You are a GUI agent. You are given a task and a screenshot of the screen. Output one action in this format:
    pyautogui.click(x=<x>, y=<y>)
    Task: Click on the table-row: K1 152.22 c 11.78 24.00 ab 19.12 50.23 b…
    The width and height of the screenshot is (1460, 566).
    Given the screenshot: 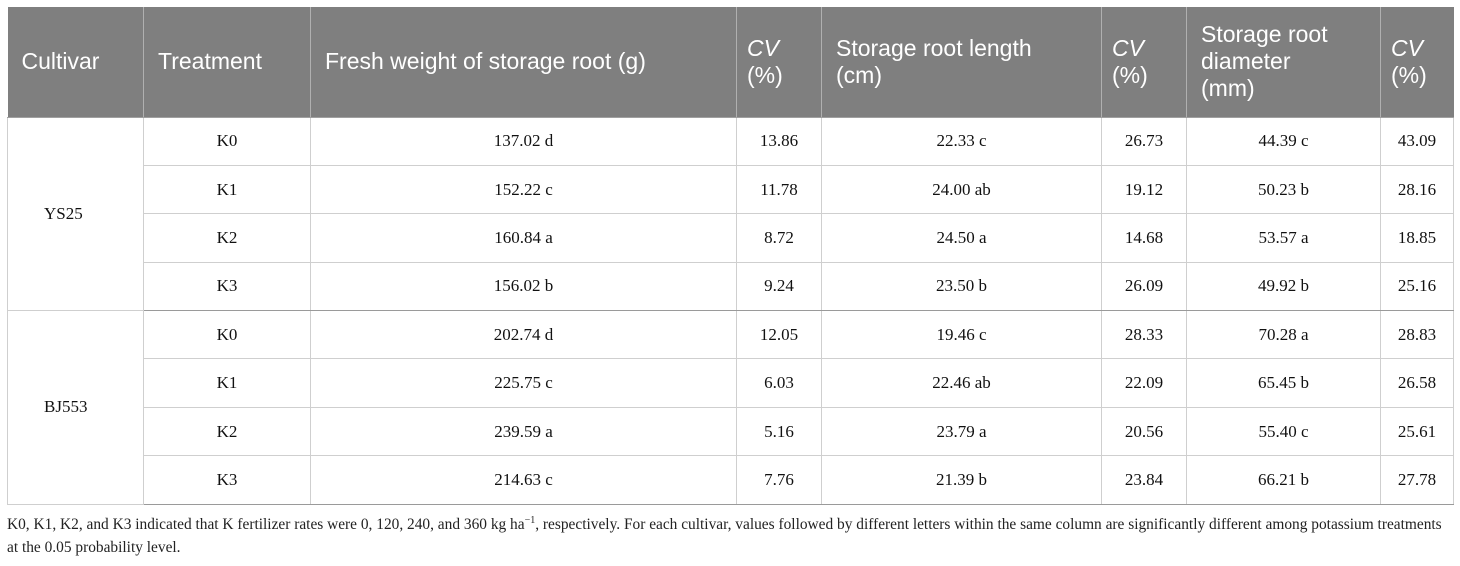 What is the action you would take?
    pyautogui.click(x=731, y=190)
    